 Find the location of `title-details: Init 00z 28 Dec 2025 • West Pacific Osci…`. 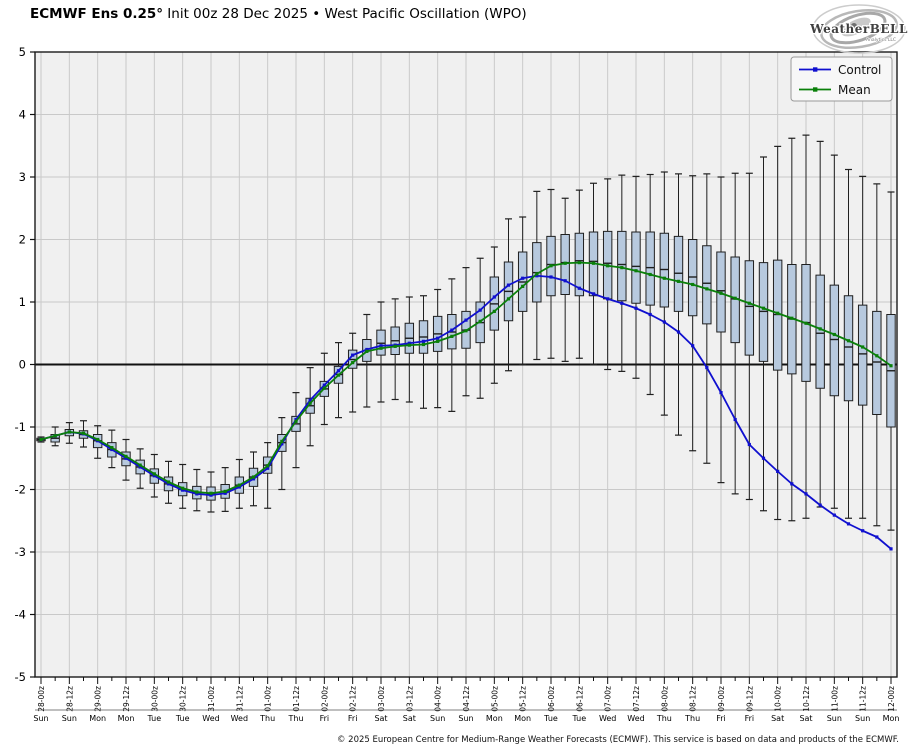

title-details: Init 00z 28 Dec 2025 • West Pacific Osci… is located at coordinates (345, 14).